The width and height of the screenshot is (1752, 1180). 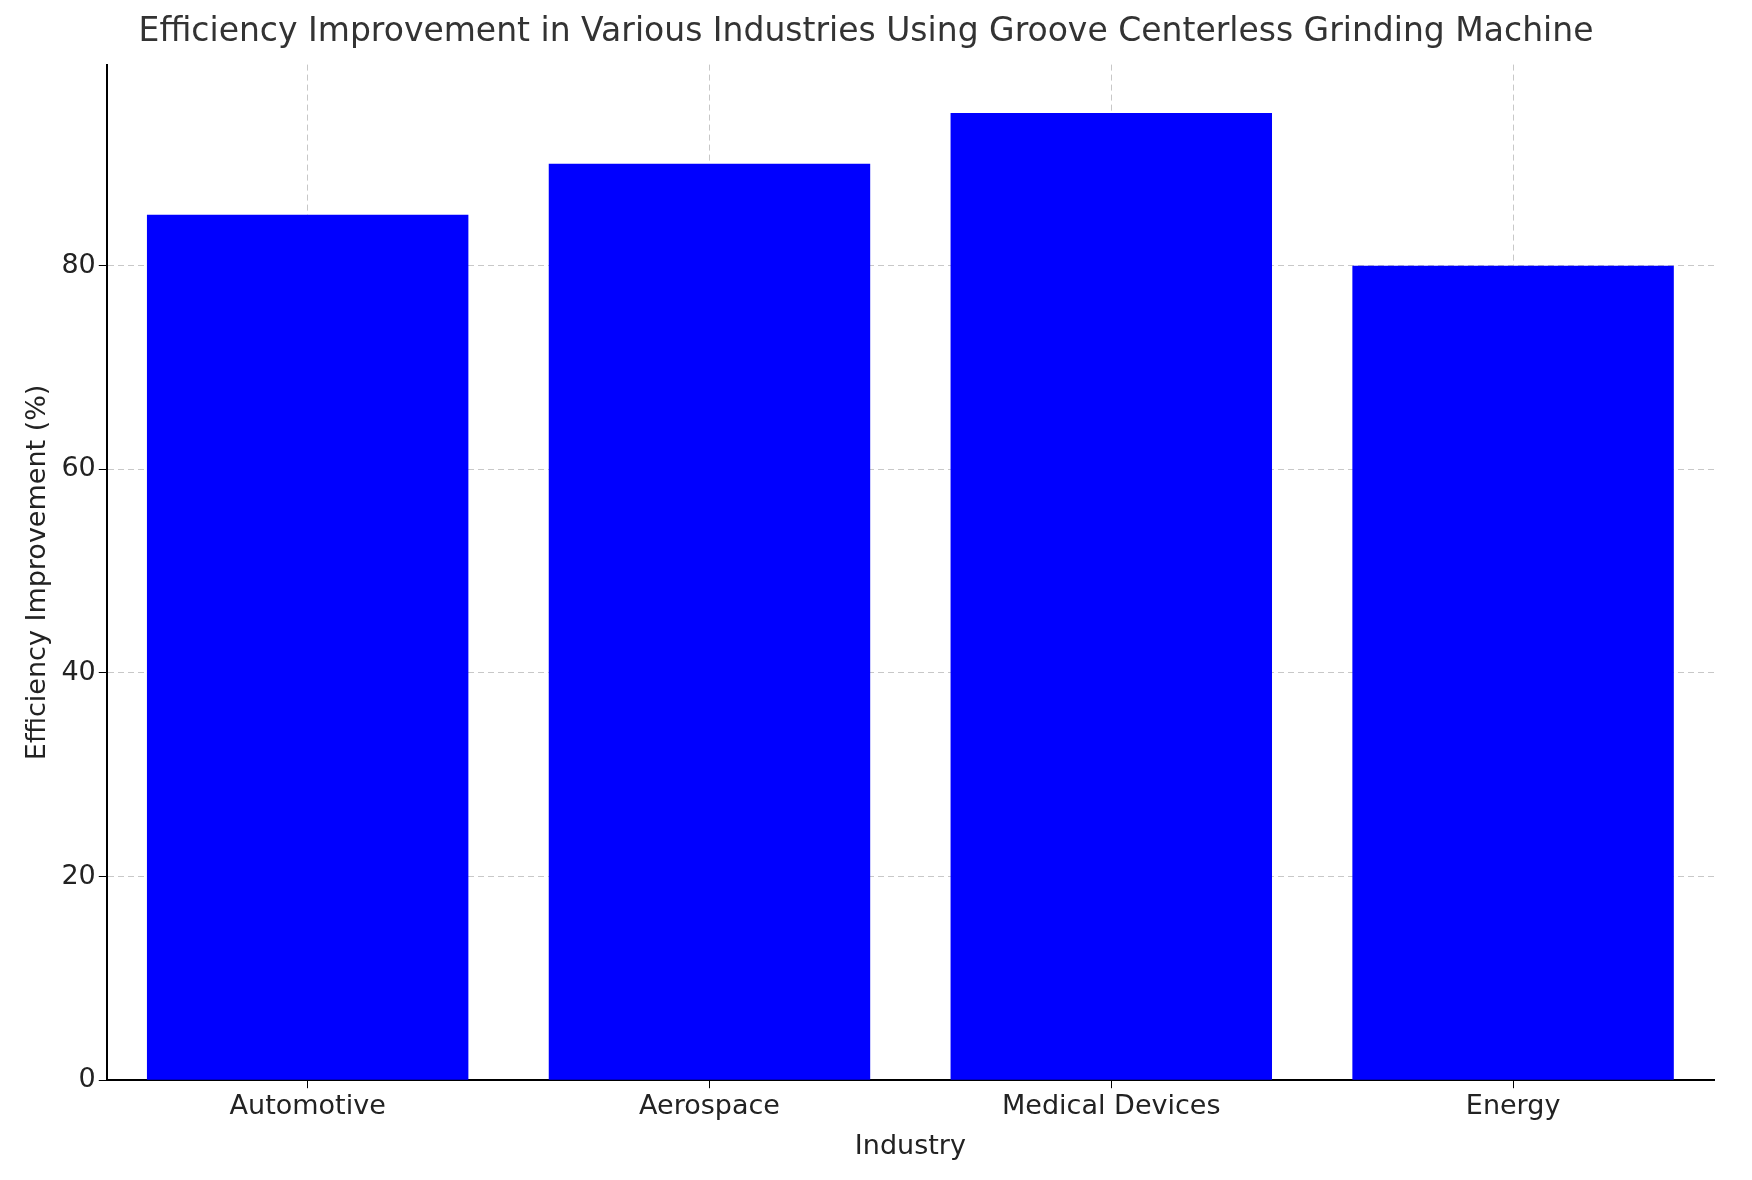 I want to click on x-tick-label: Energy, so click(x=1513, y=1105).